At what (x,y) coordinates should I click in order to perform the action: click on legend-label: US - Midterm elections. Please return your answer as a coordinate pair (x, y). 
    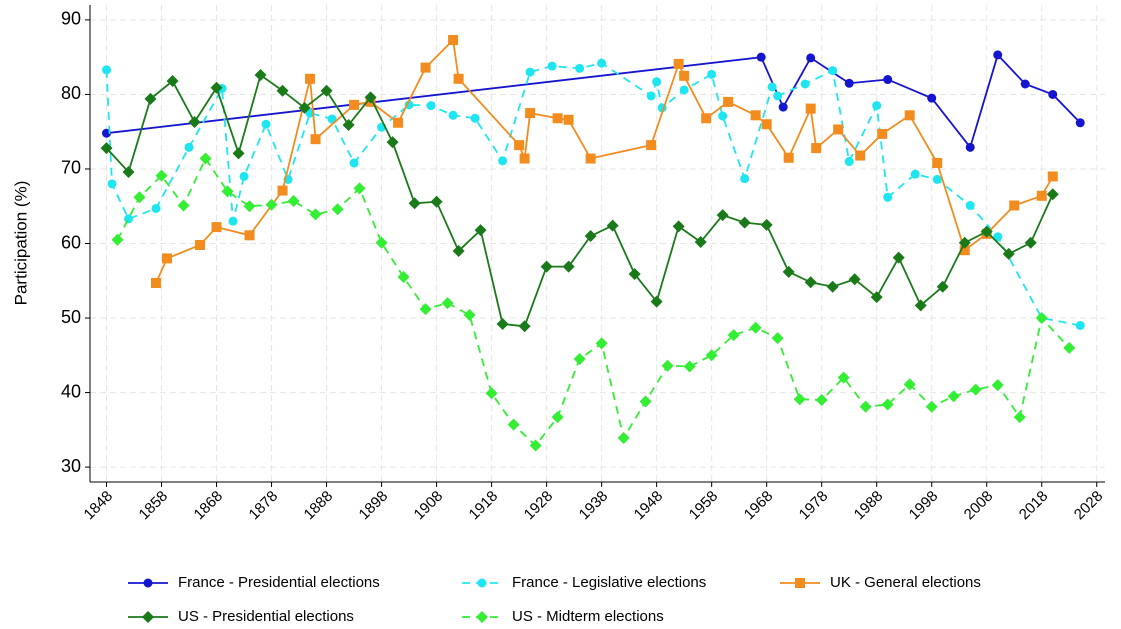
    Looking at the image, I should click on (588, 616).